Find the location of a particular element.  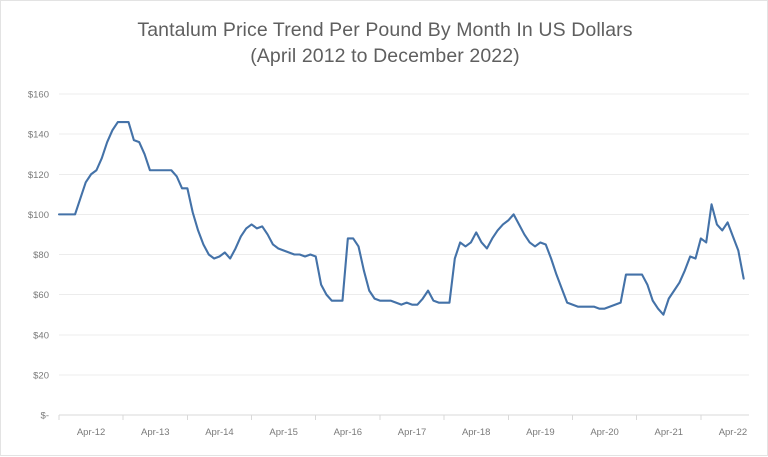

y-axis-tick-label: $140 is located at coordinates (38, 135).